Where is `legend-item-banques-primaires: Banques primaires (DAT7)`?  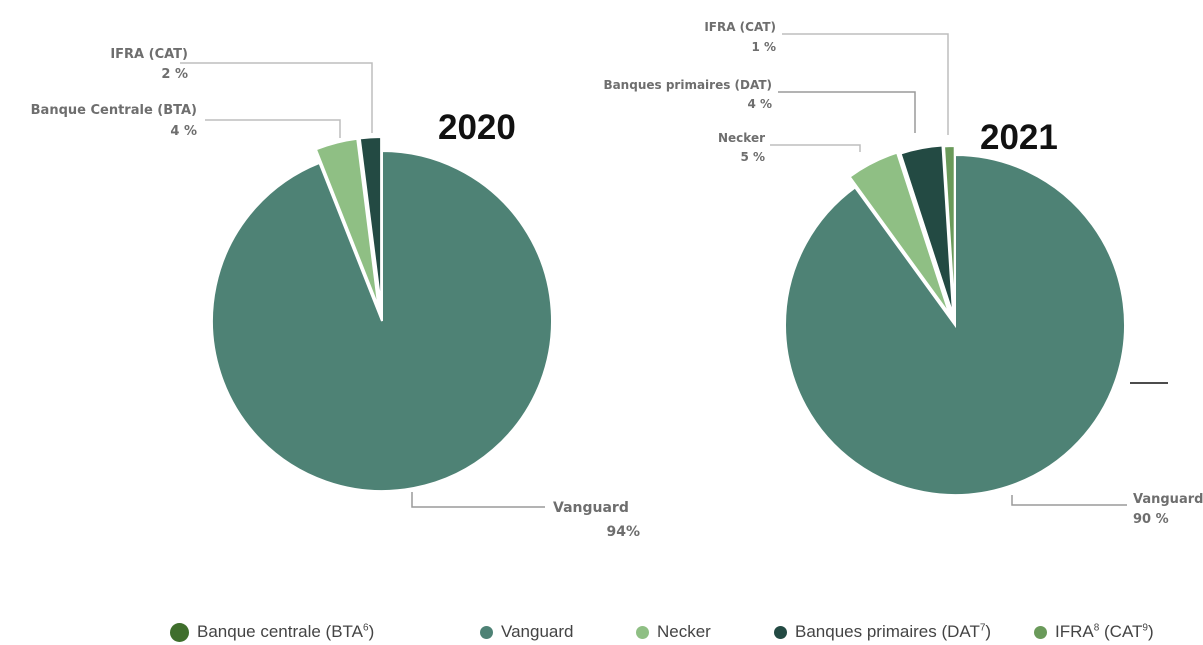
legend-item-banques-primaires: Banques primaires (DAT7) is located at coordinates (882, 632).